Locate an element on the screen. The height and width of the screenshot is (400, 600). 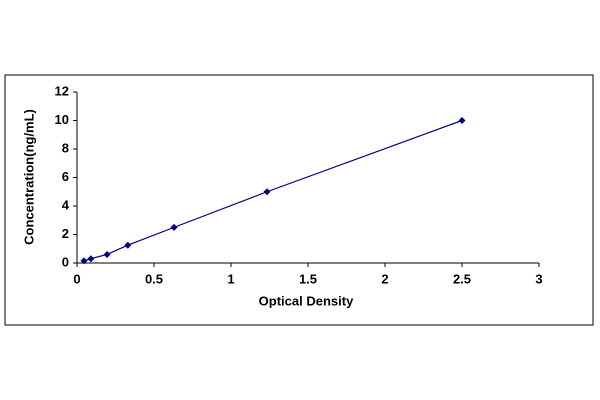
y-tick-label: 8 is located at coordinates (65, 147).